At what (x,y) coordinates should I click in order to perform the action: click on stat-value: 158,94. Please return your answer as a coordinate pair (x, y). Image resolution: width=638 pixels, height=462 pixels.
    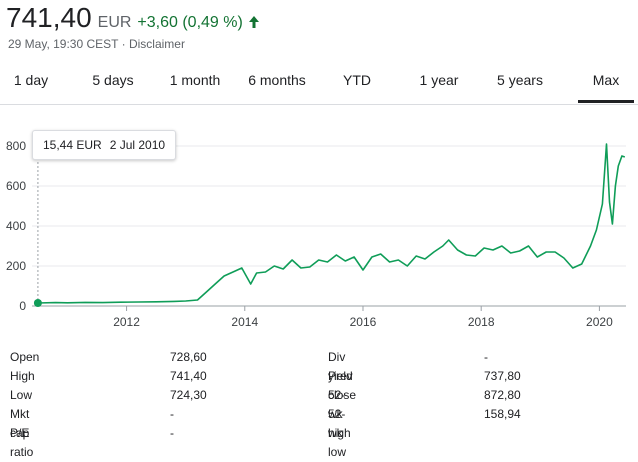
    Looking at the image, I should click on (502, 414).